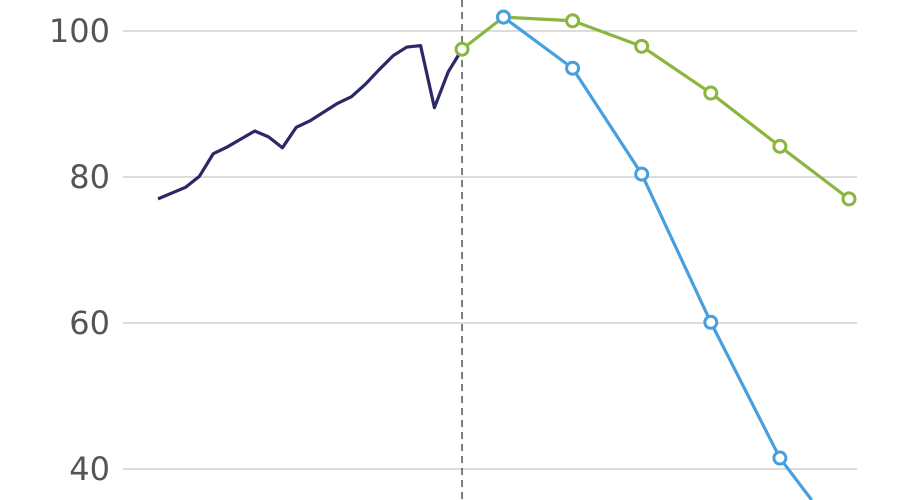 This screenshot has width=898, height=500. I want to click on y-axis-ticks: 40 60 80 100, so click(79, 250).